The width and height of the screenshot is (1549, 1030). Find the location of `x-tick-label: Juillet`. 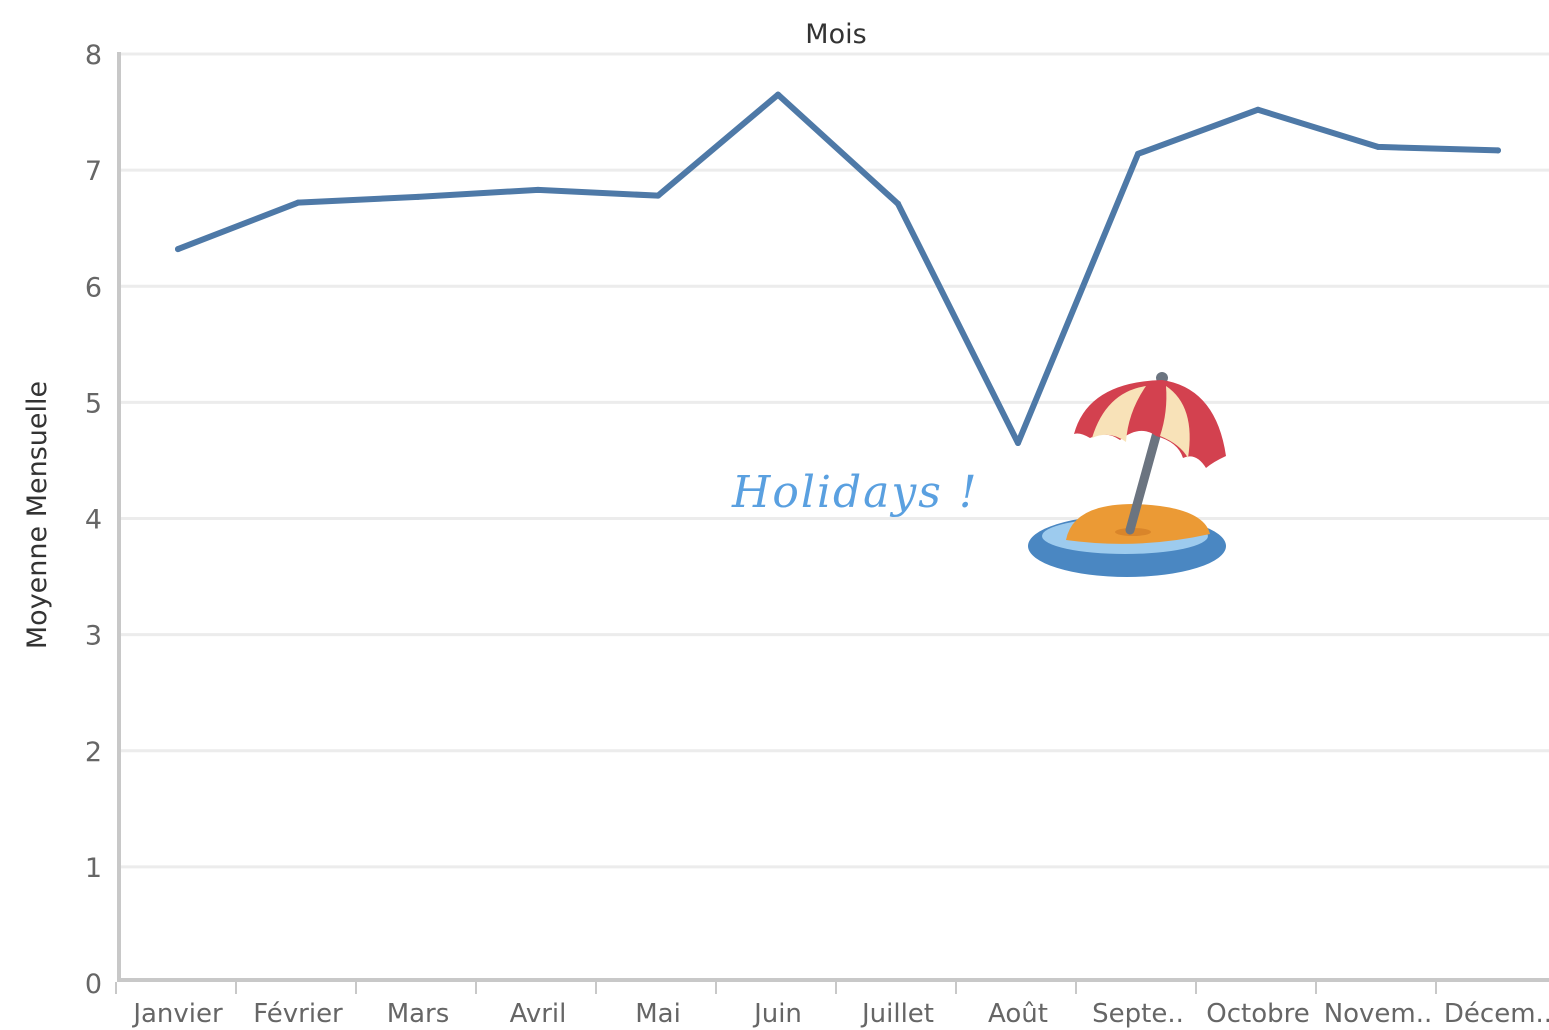

x-tick-label: Juillet is located at coordinates (897, 1014).